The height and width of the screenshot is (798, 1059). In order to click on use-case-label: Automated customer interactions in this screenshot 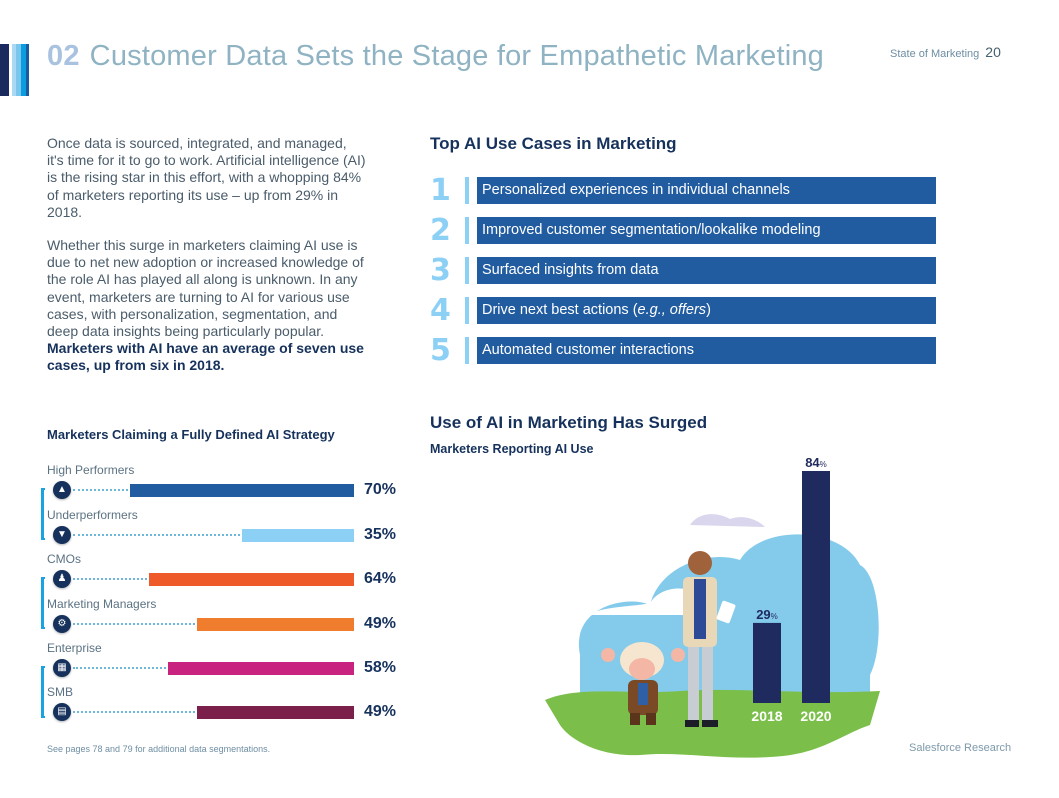, I will do `click(706, 350)`.